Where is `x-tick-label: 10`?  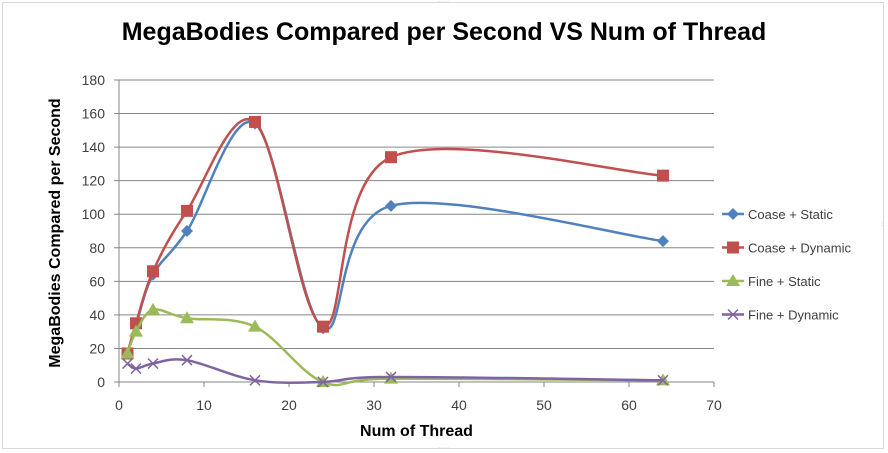 x-tick-label: 10 is located at coordinates (204, 405).